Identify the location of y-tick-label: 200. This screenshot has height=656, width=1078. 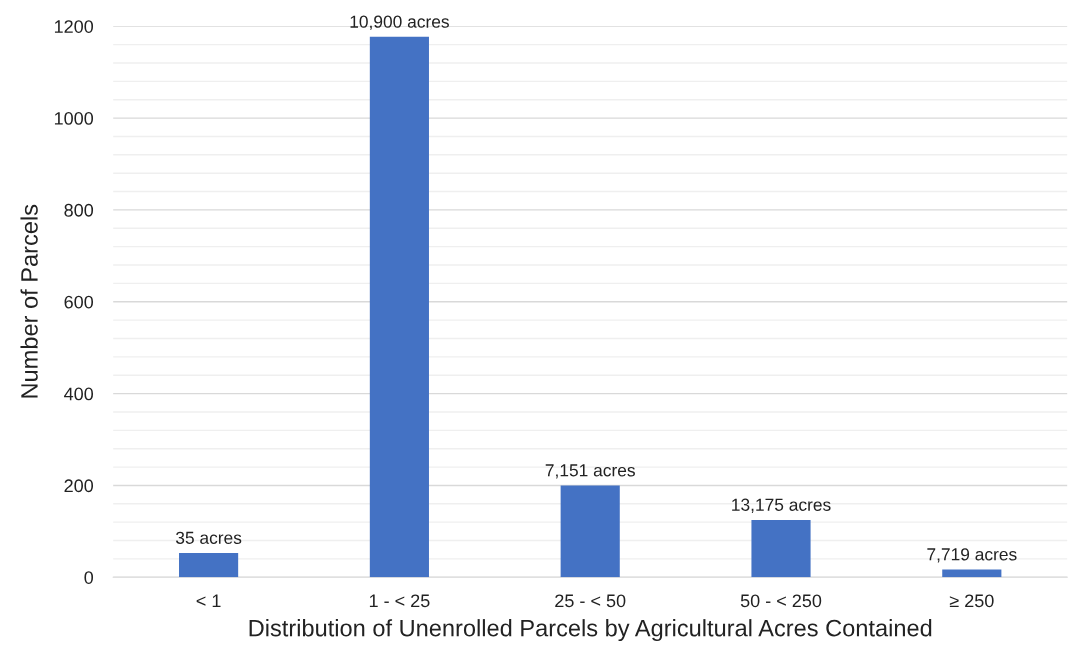
(79, 486).